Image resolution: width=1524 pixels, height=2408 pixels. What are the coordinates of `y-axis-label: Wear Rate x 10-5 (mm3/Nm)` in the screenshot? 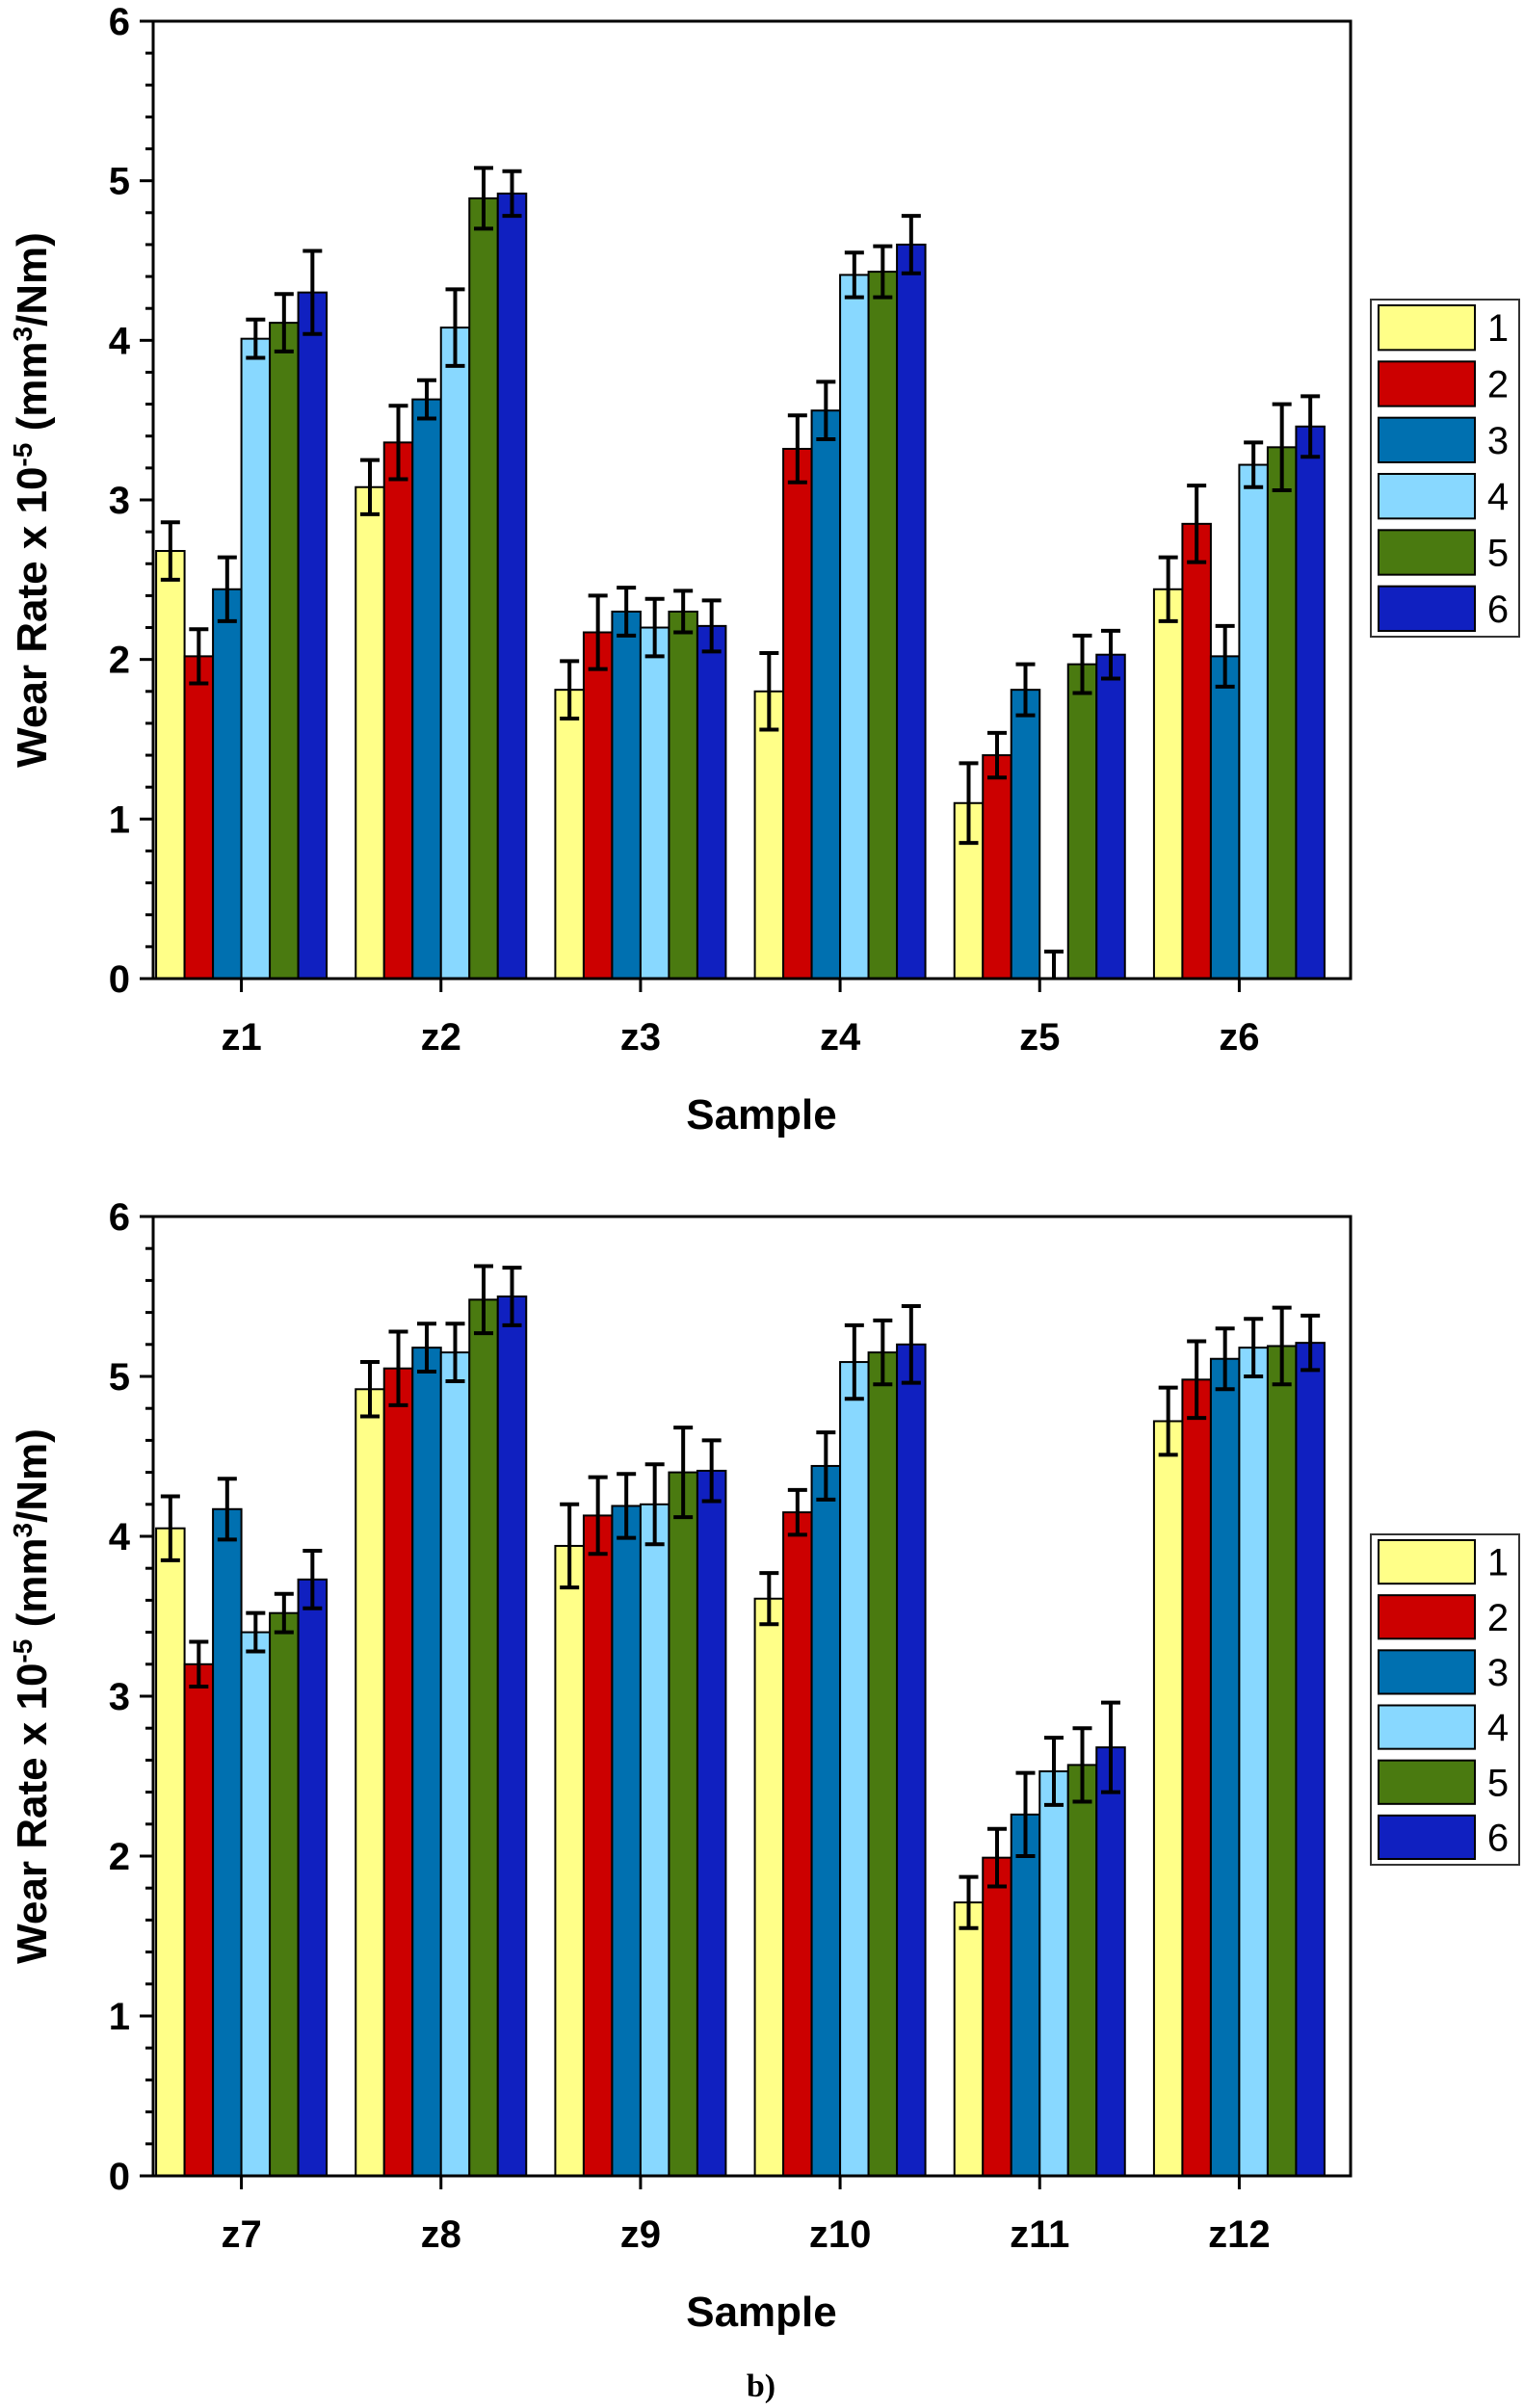 It's located at (32, 1696).